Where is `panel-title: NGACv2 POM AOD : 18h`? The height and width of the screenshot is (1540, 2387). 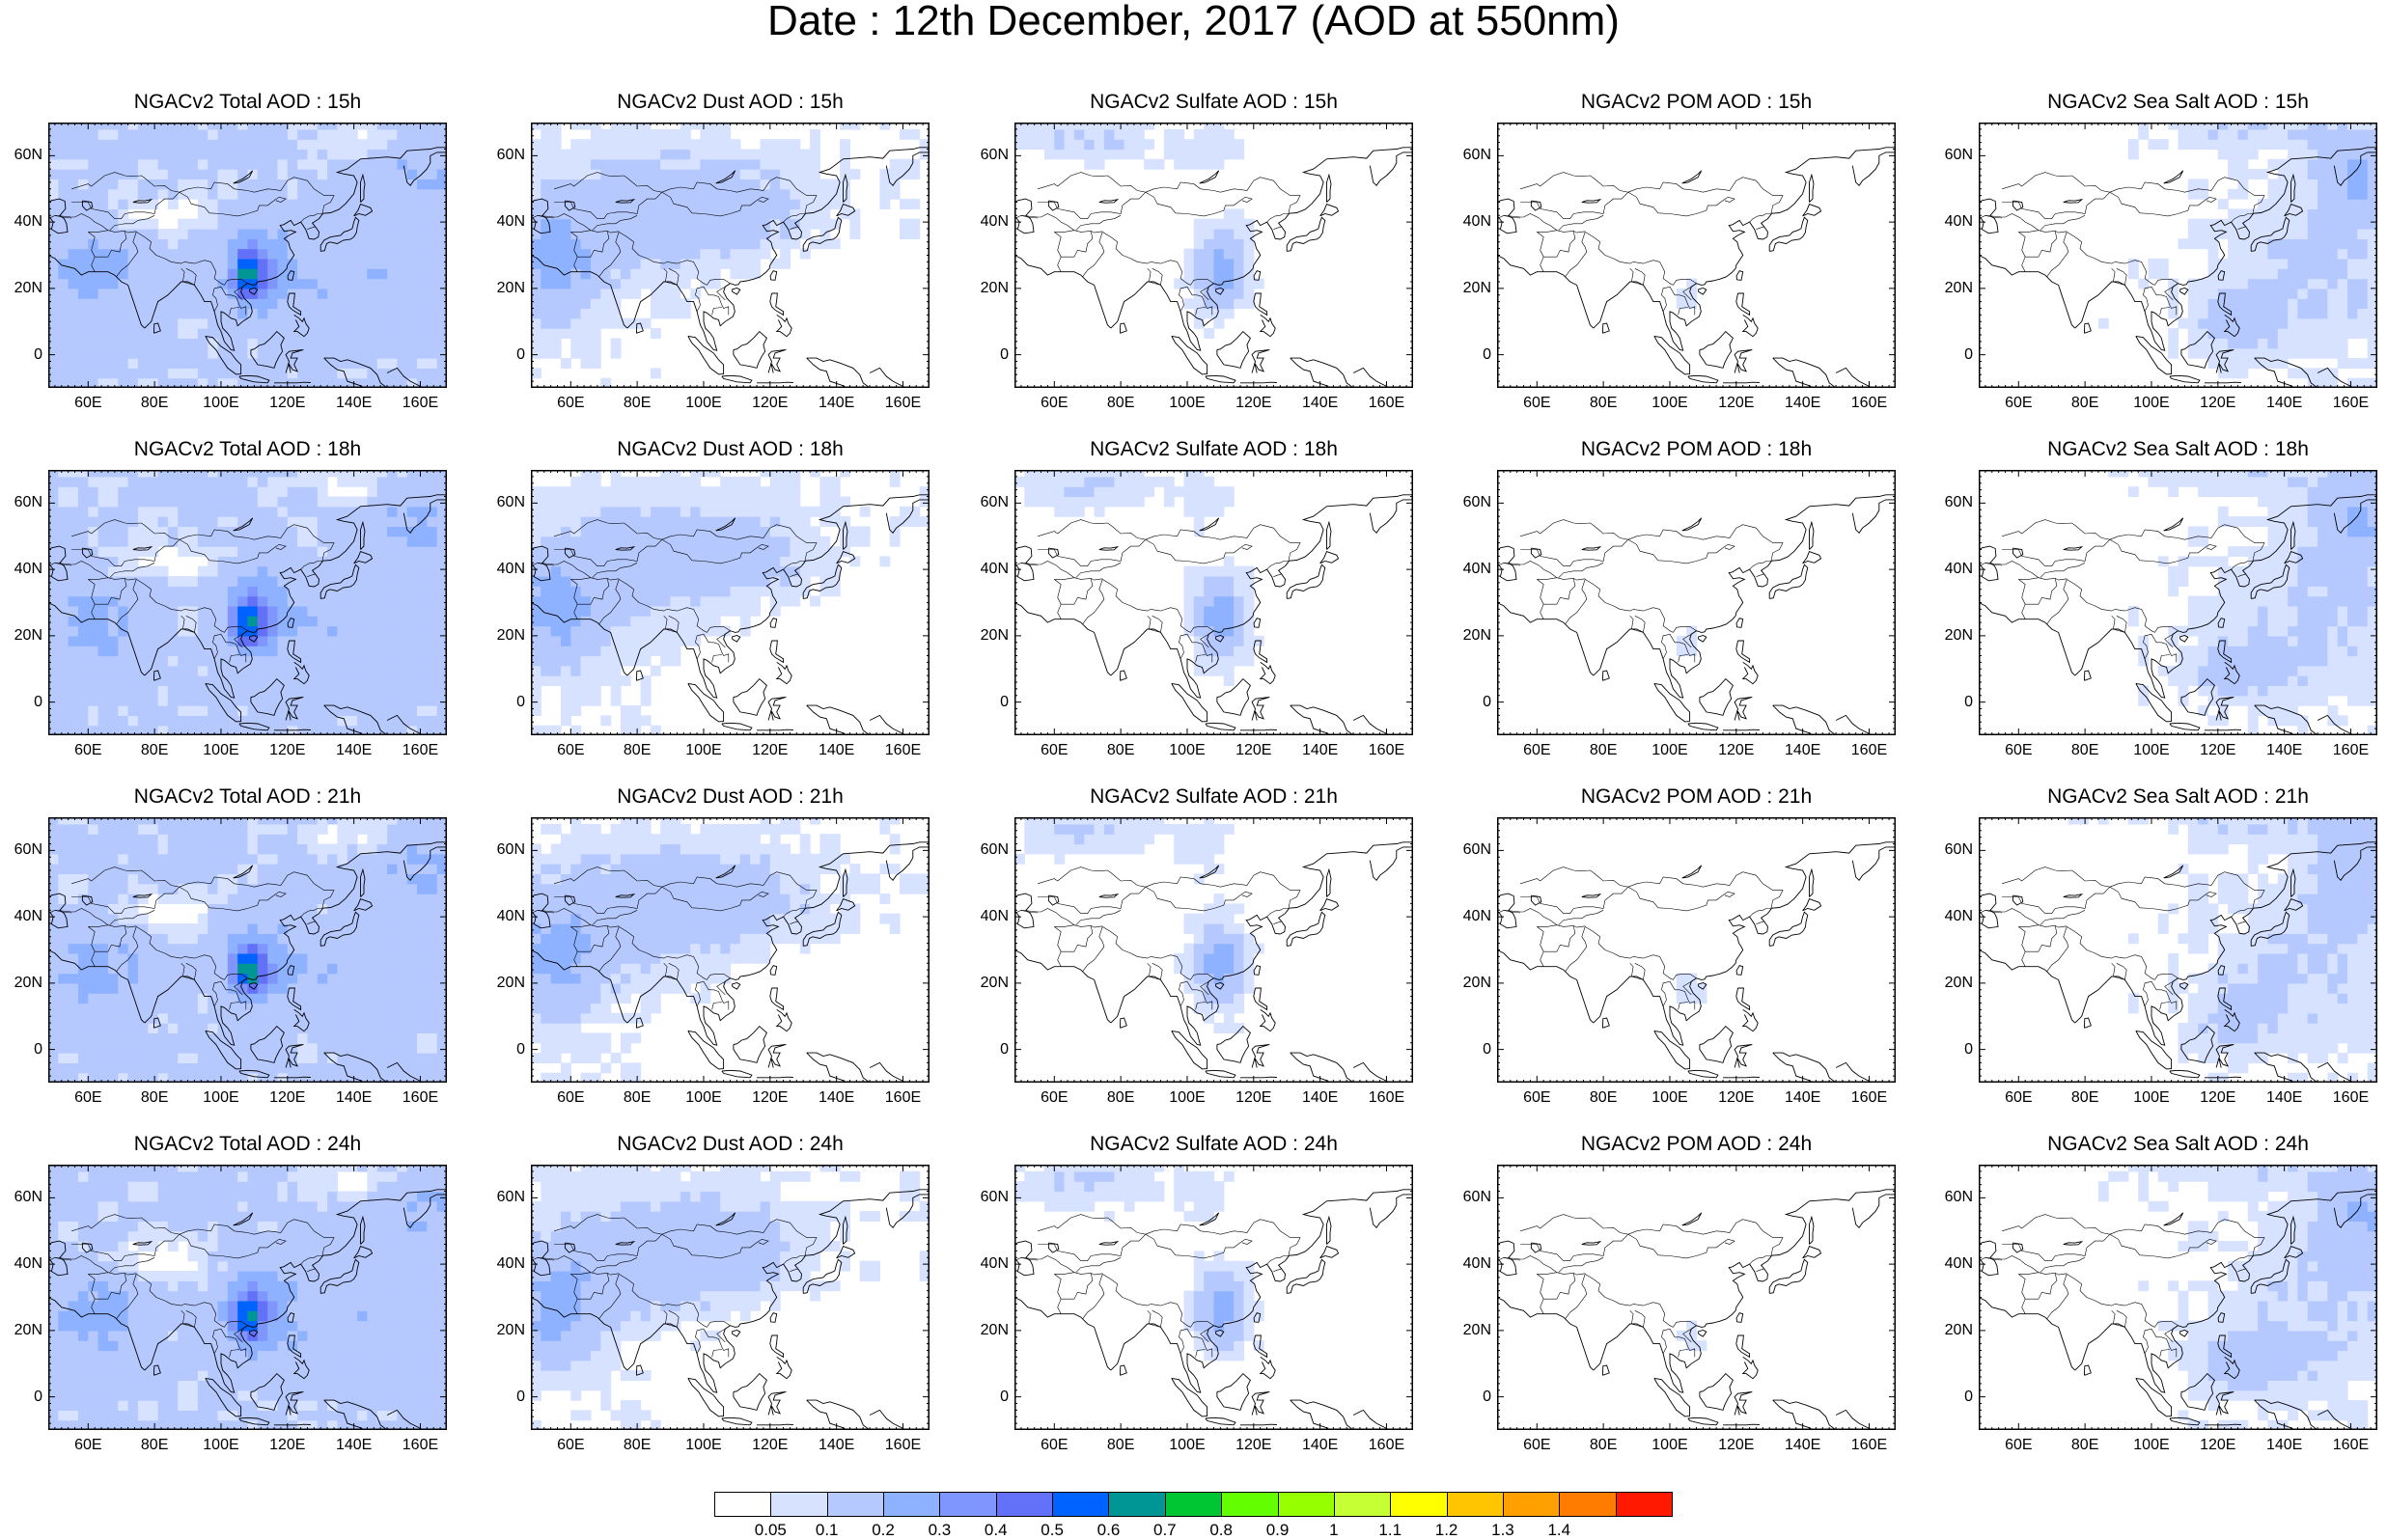
panel-title: NGACv2 POM AOD : 18h is located at coordinates (1696, 449).